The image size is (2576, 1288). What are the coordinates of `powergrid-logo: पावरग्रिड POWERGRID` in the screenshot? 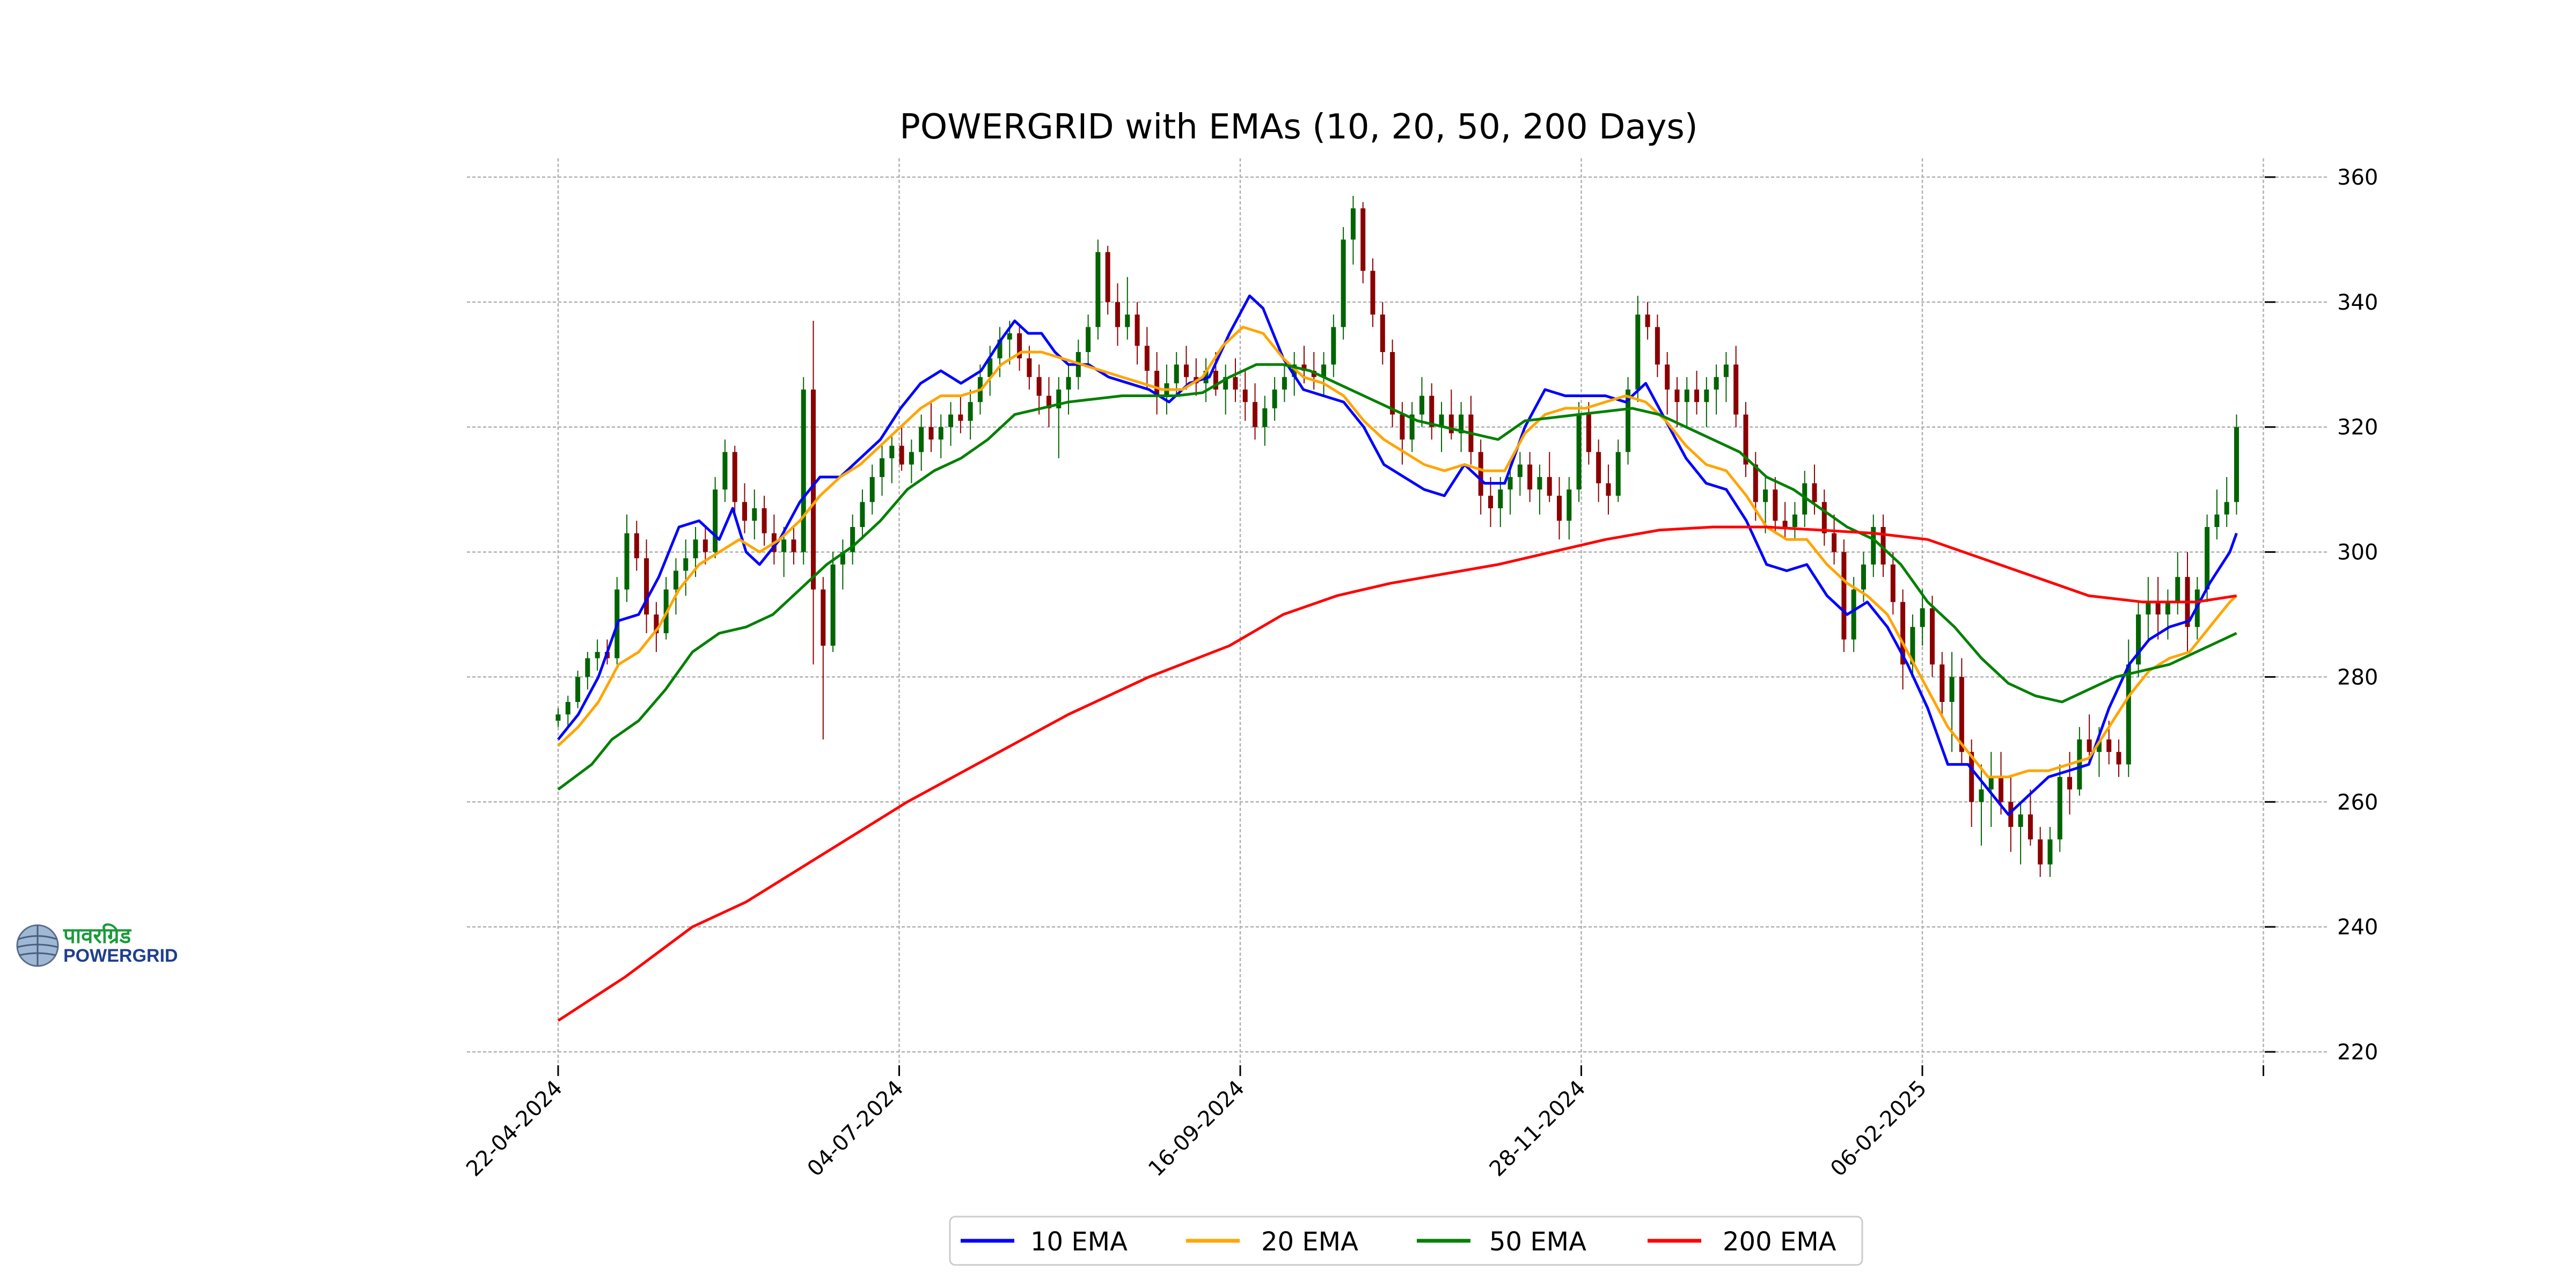 It's located at (97, 945).